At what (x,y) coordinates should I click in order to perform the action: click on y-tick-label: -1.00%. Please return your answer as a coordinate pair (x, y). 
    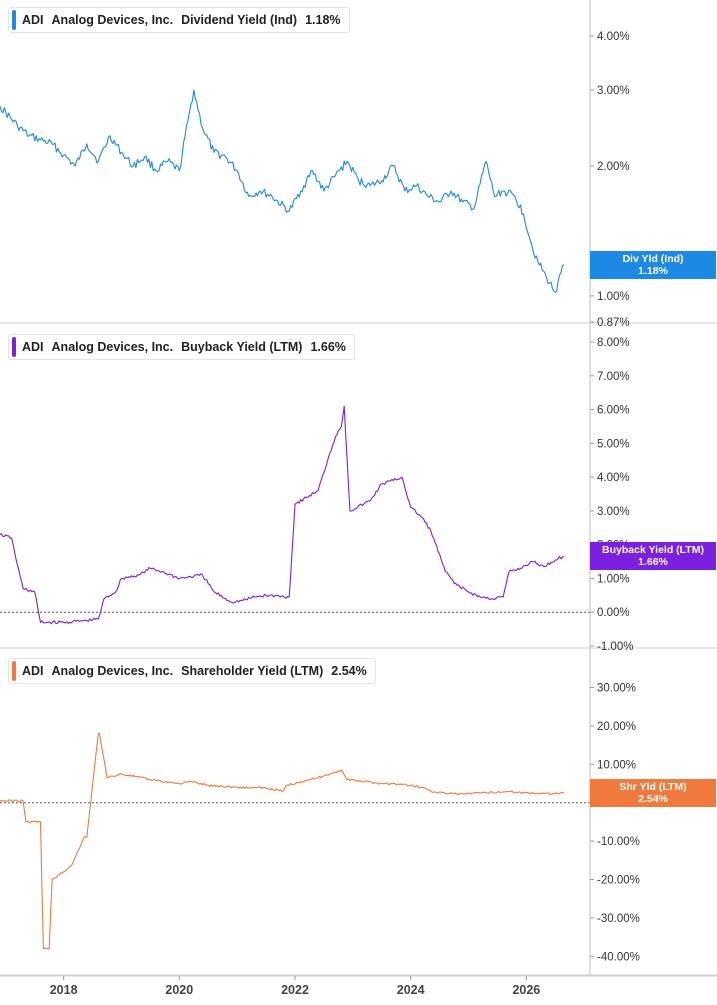
    Looking at the image, I should click on (615, 647).